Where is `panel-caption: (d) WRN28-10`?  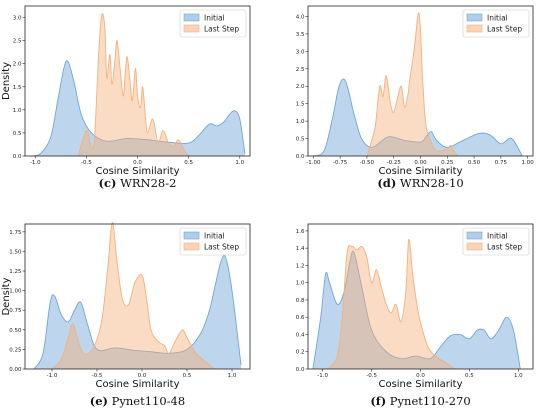
panel-caption: (d) WRN28-10 is located at coordinates (420, 183).